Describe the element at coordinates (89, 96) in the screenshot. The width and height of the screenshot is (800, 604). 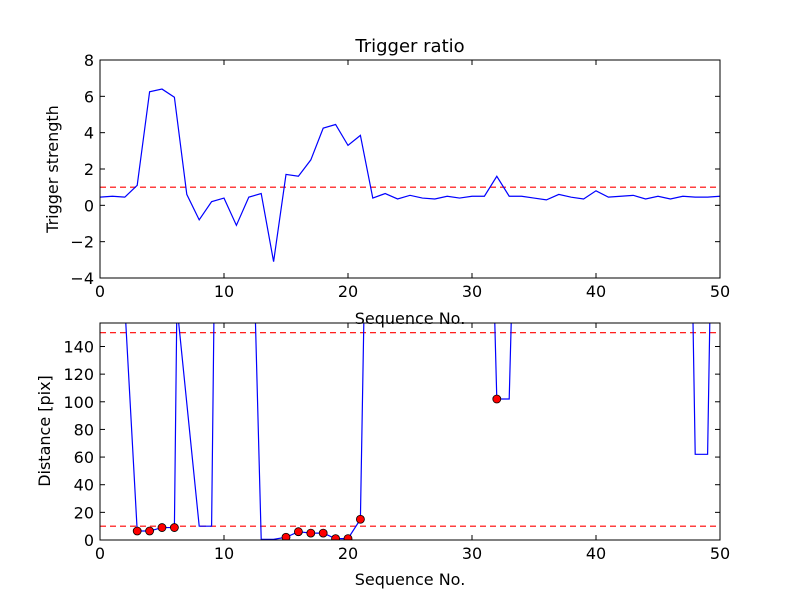
I see `y-tick-label: 6` at that location.